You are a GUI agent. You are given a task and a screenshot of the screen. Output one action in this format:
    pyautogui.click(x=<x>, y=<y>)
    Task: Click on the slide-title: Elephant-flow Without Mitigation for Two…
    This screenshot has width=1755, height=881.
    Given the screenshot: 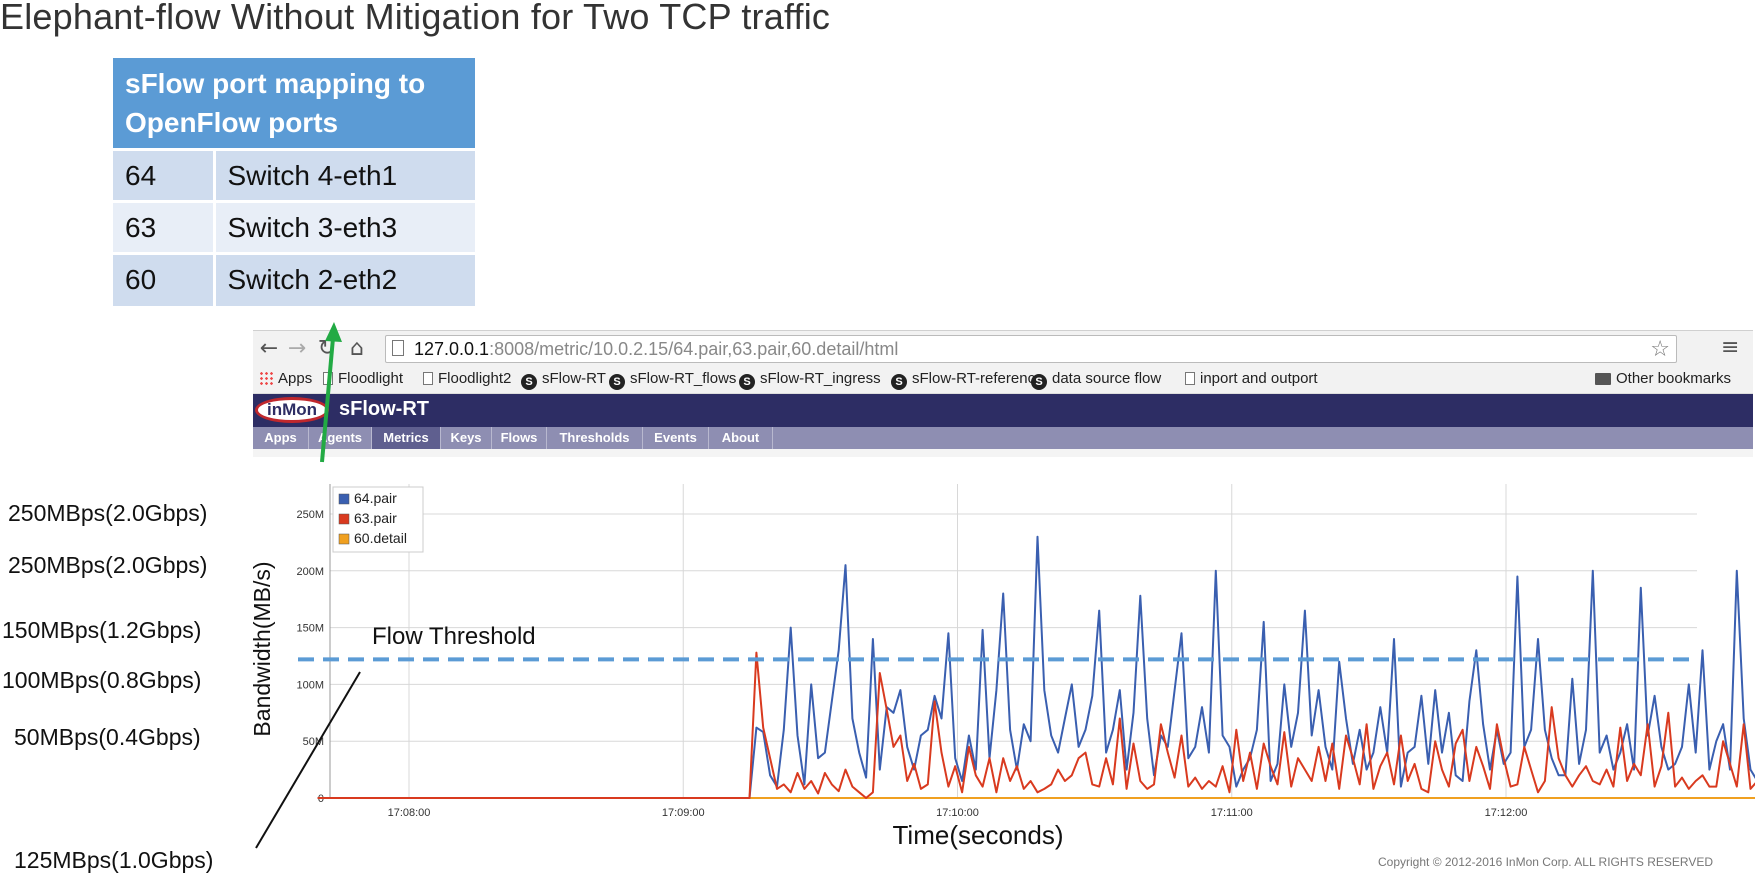 What is the action you would take?
    pyautogui.click(x=415, y=18)
    